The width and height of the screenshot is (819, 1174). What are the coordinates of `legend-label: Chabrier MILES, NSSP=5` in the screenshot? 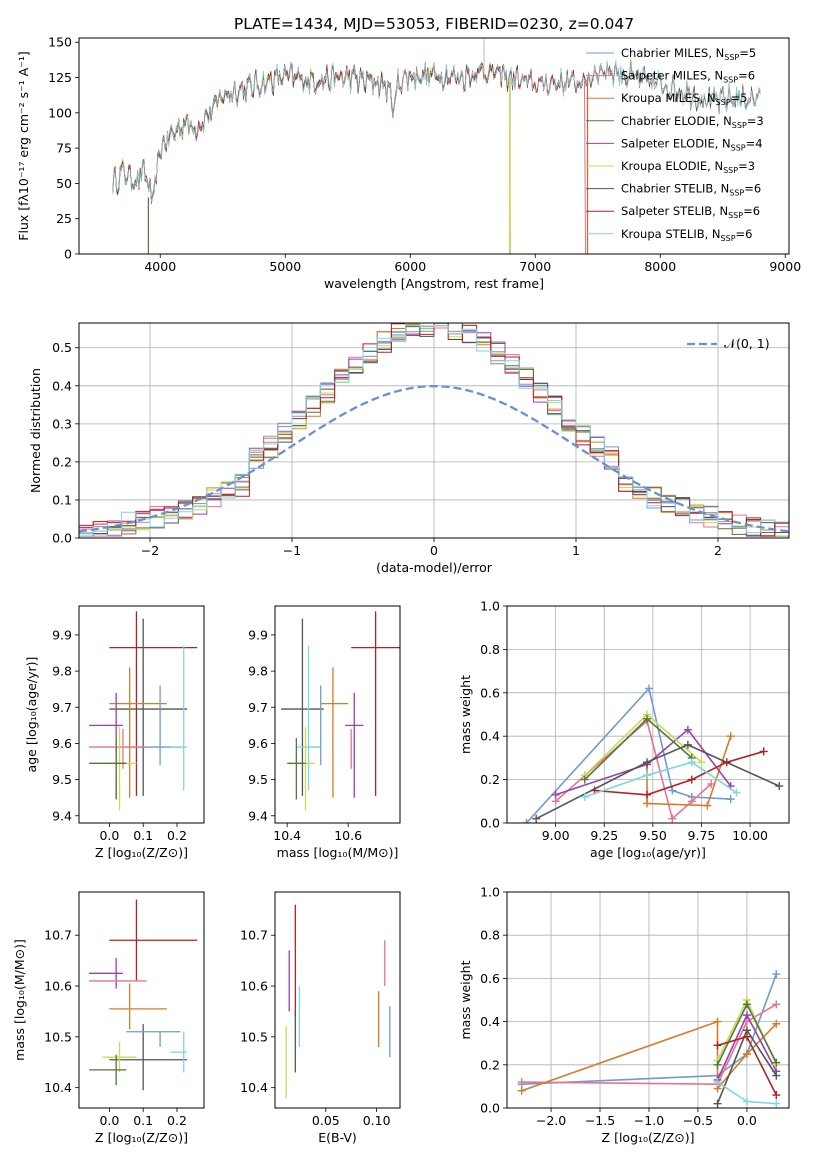 It's located at (688, 54).